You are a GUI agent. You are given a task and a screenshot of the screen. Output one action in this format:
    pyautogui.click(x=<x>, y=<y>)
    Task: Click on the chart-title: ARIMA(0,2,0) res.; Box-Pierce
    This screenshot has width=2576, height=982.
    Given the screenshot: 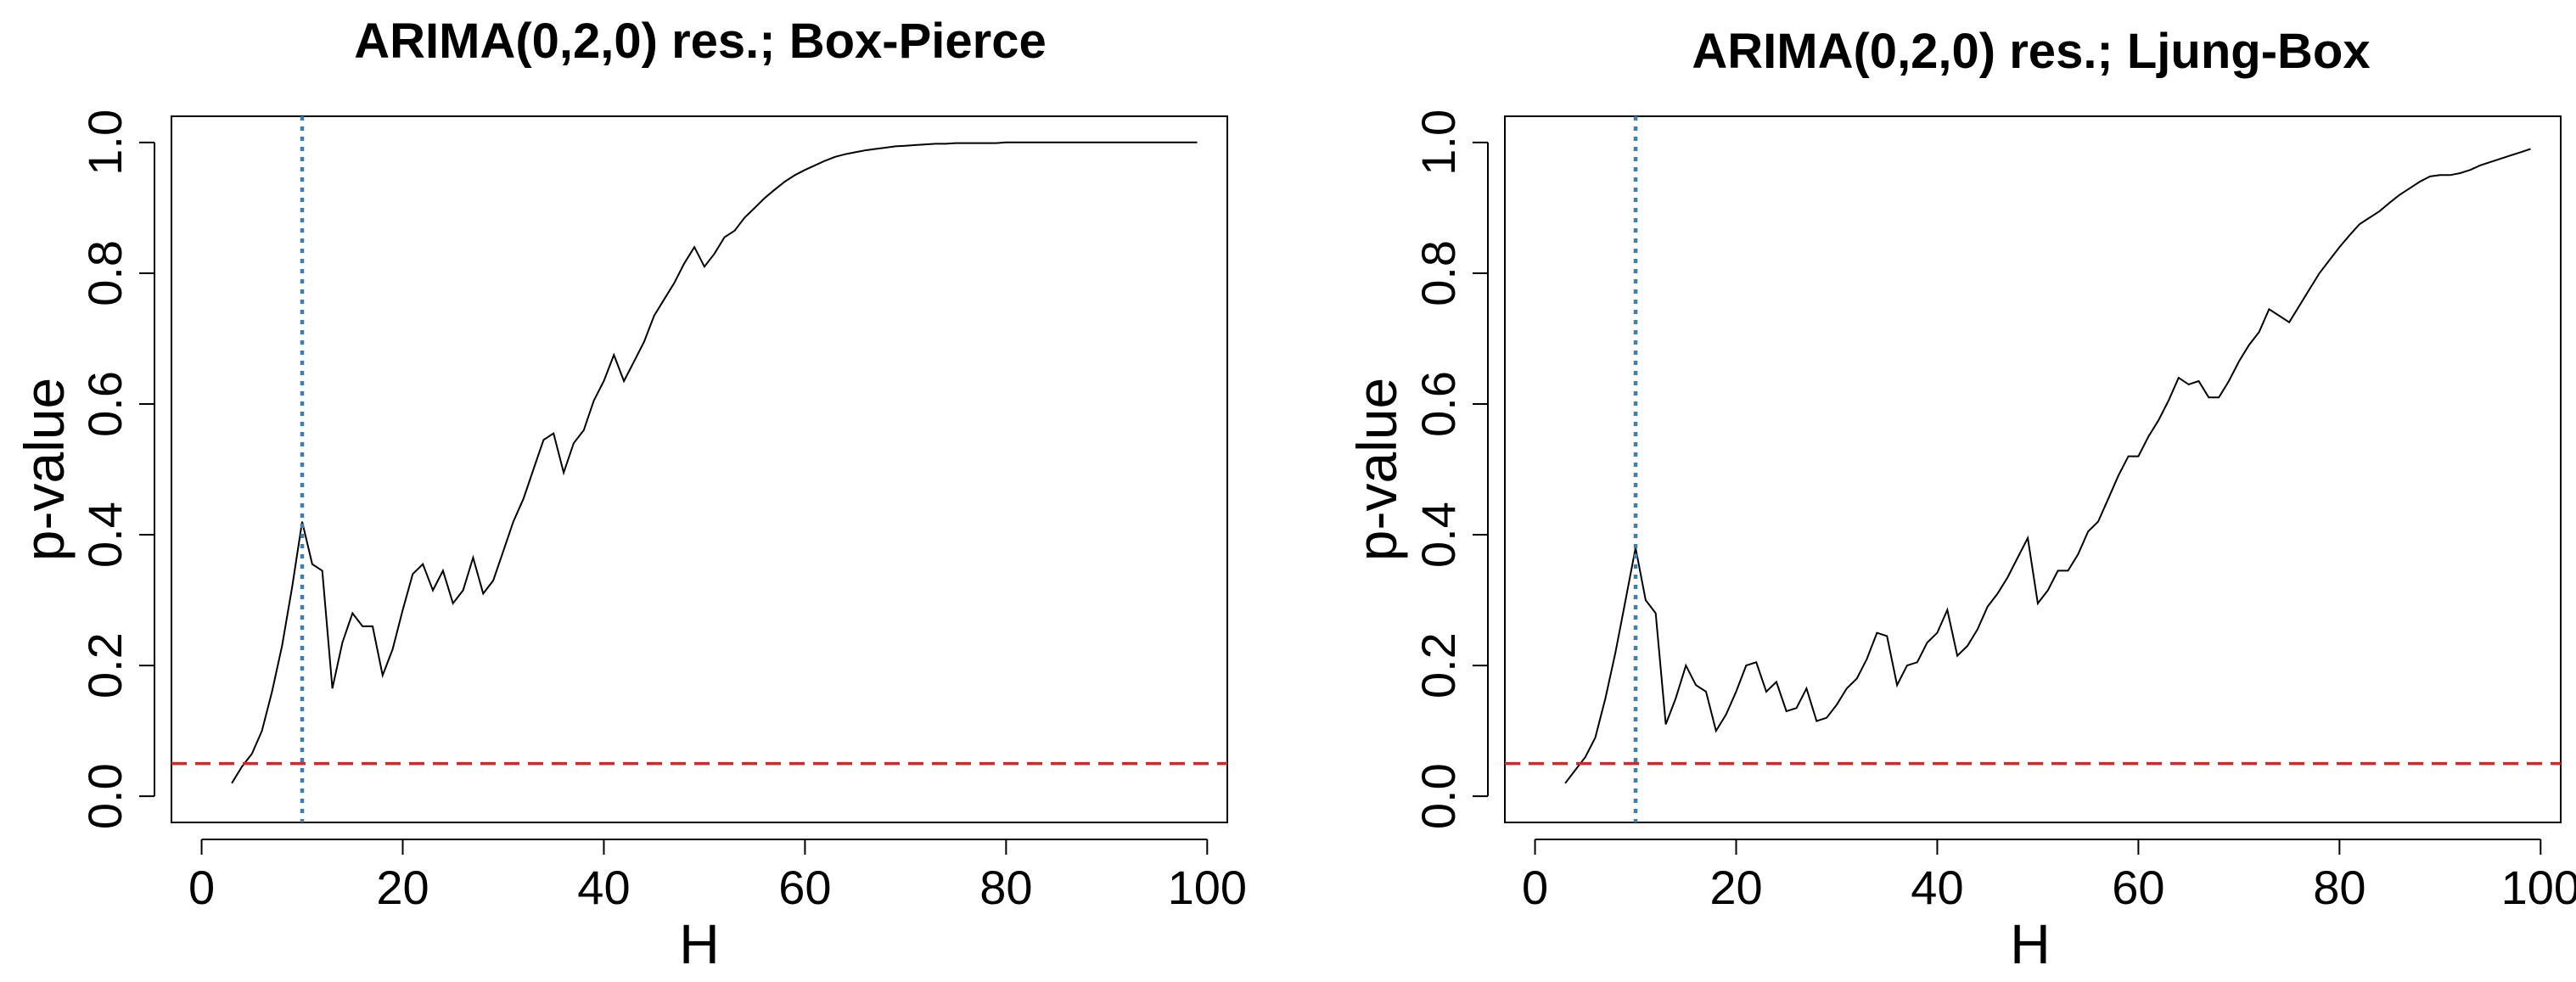 What is the action you would take?
    pyautogui.click(x=700, y=41)
    